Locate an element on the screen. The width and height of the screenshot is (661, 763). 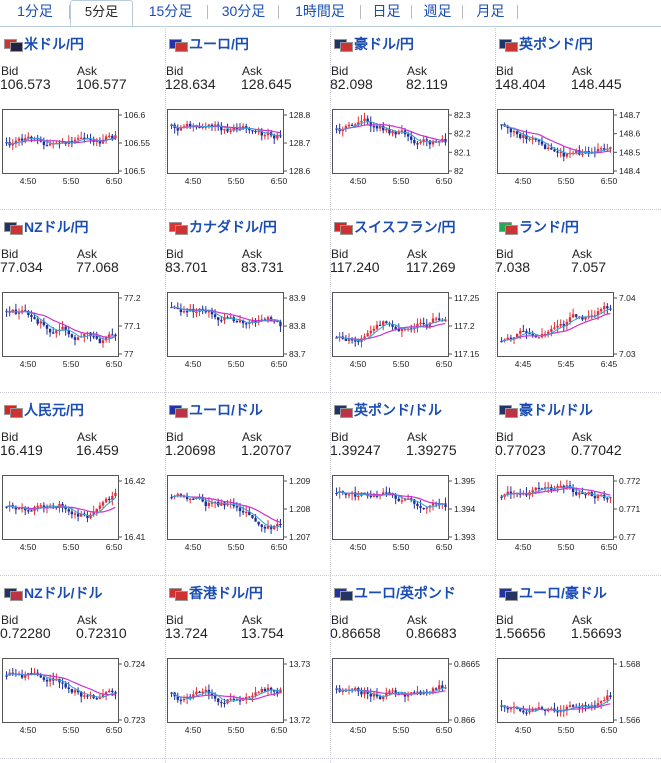
mini-candlestick-chart: 0.772 0.771 0.77 4:50 5:50 6:50 is located at coordinates (577, 515).